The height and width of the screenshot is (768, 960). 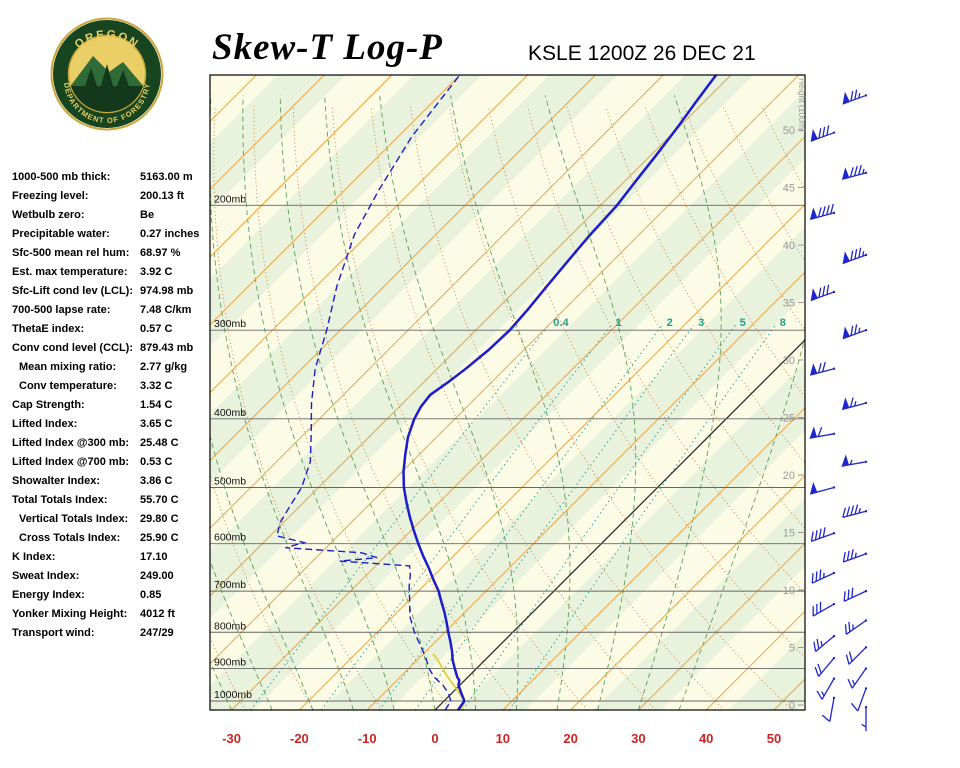 I want to click on index-row: Sfc-500 mean rel hum: 68.97 %, so click(x=112, y=252).